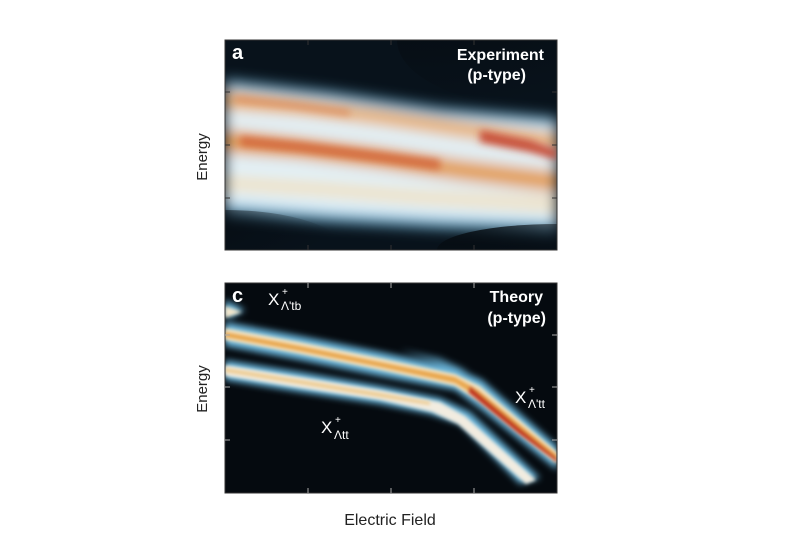  What do you see at coordinates (291, 306) in the screenshot?
I see `label-x-lambda-prime-tb-sub: Λ'tb` at bounding box center [291, 306].